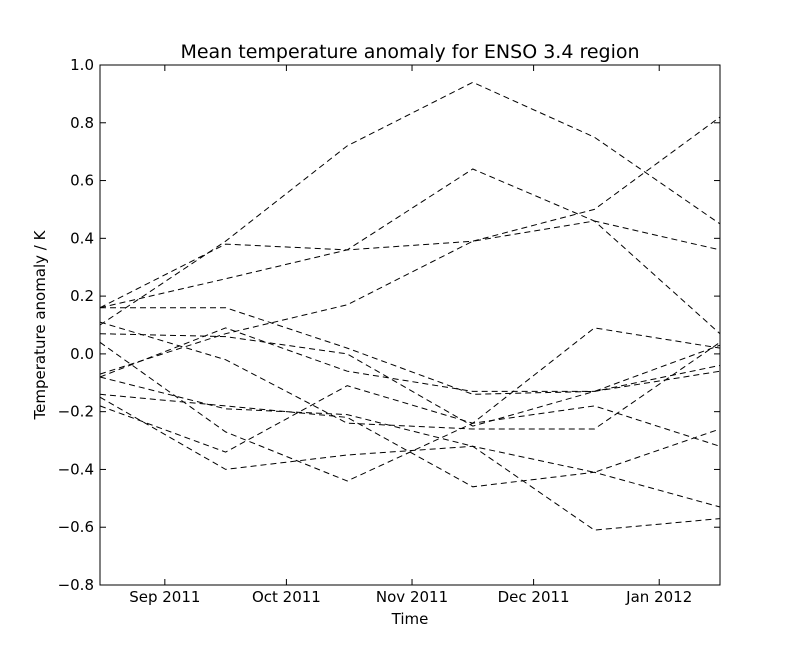 The height and width of the screenshot is (650, 800). Describe the element at coordinates (76, 585) in the screenshot. I see `y-tick-label: −0.8` at that location.